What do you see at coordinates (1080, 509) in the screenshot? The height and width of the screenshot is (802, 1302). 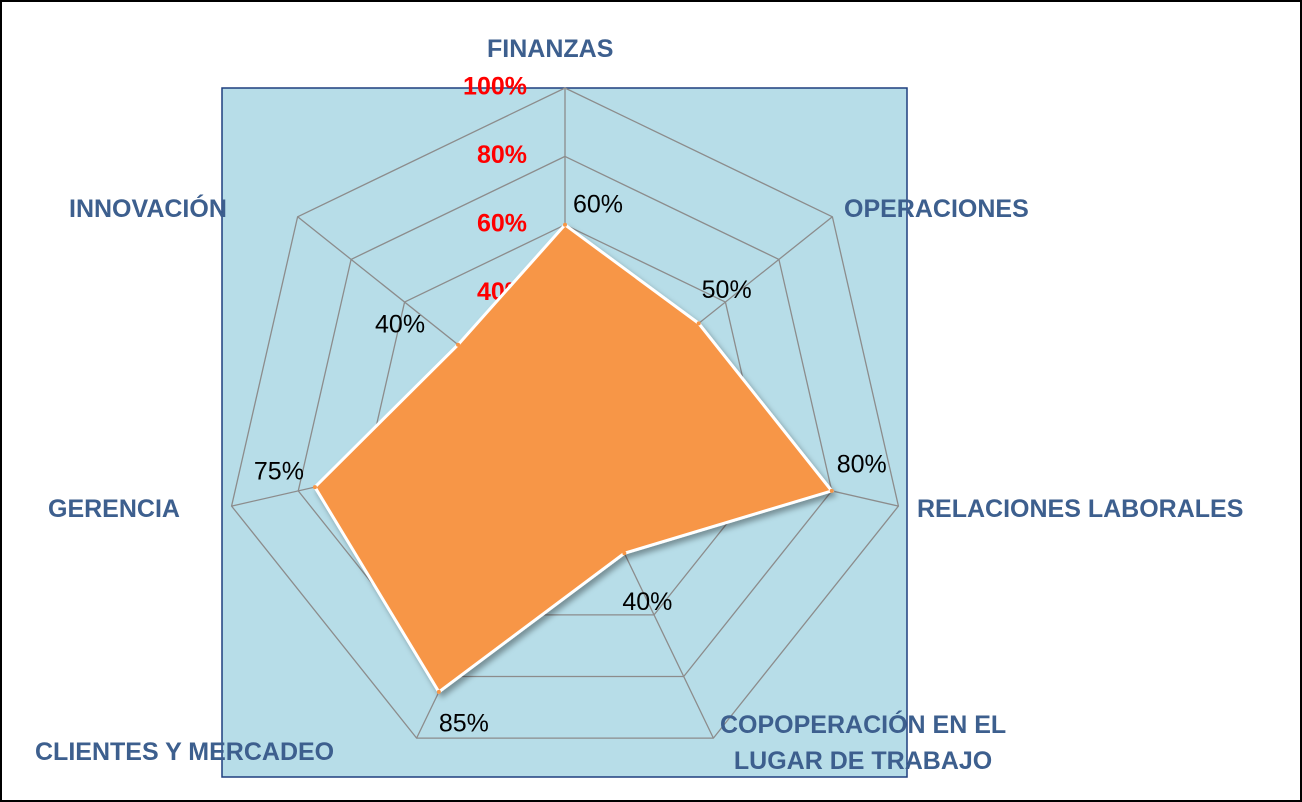 I see `category-label: RELACIONES LABORALES` at bounding box center [1080, 509].